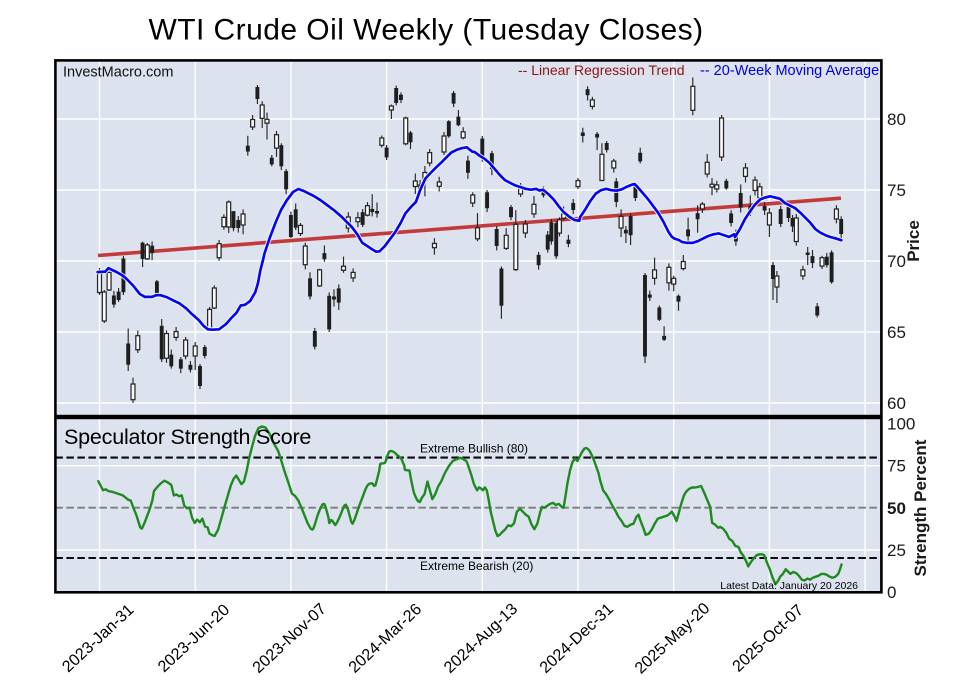 The image size is (957, 694). I want to click on svg-text: -- 20-Week Moving Average, so click(789, 71).